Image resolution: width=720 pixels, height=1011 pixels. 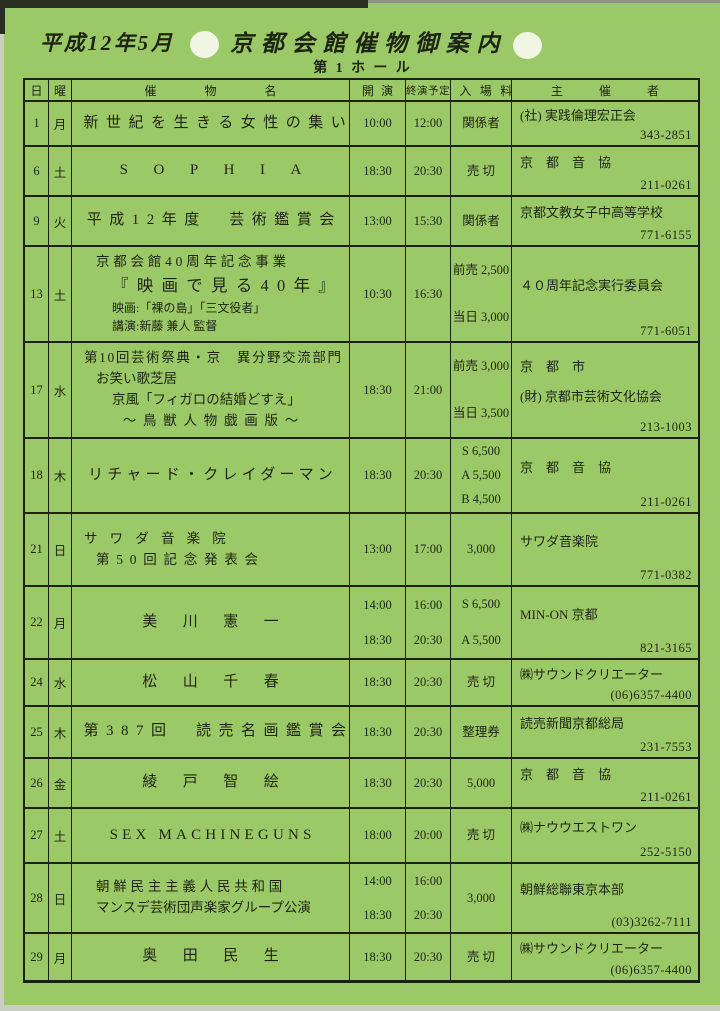 What do you see at coordinates (210, 835) in the screenshot?
I see `event-cell: SEX MACHINEGUNS` at bounding box center [210, 835].